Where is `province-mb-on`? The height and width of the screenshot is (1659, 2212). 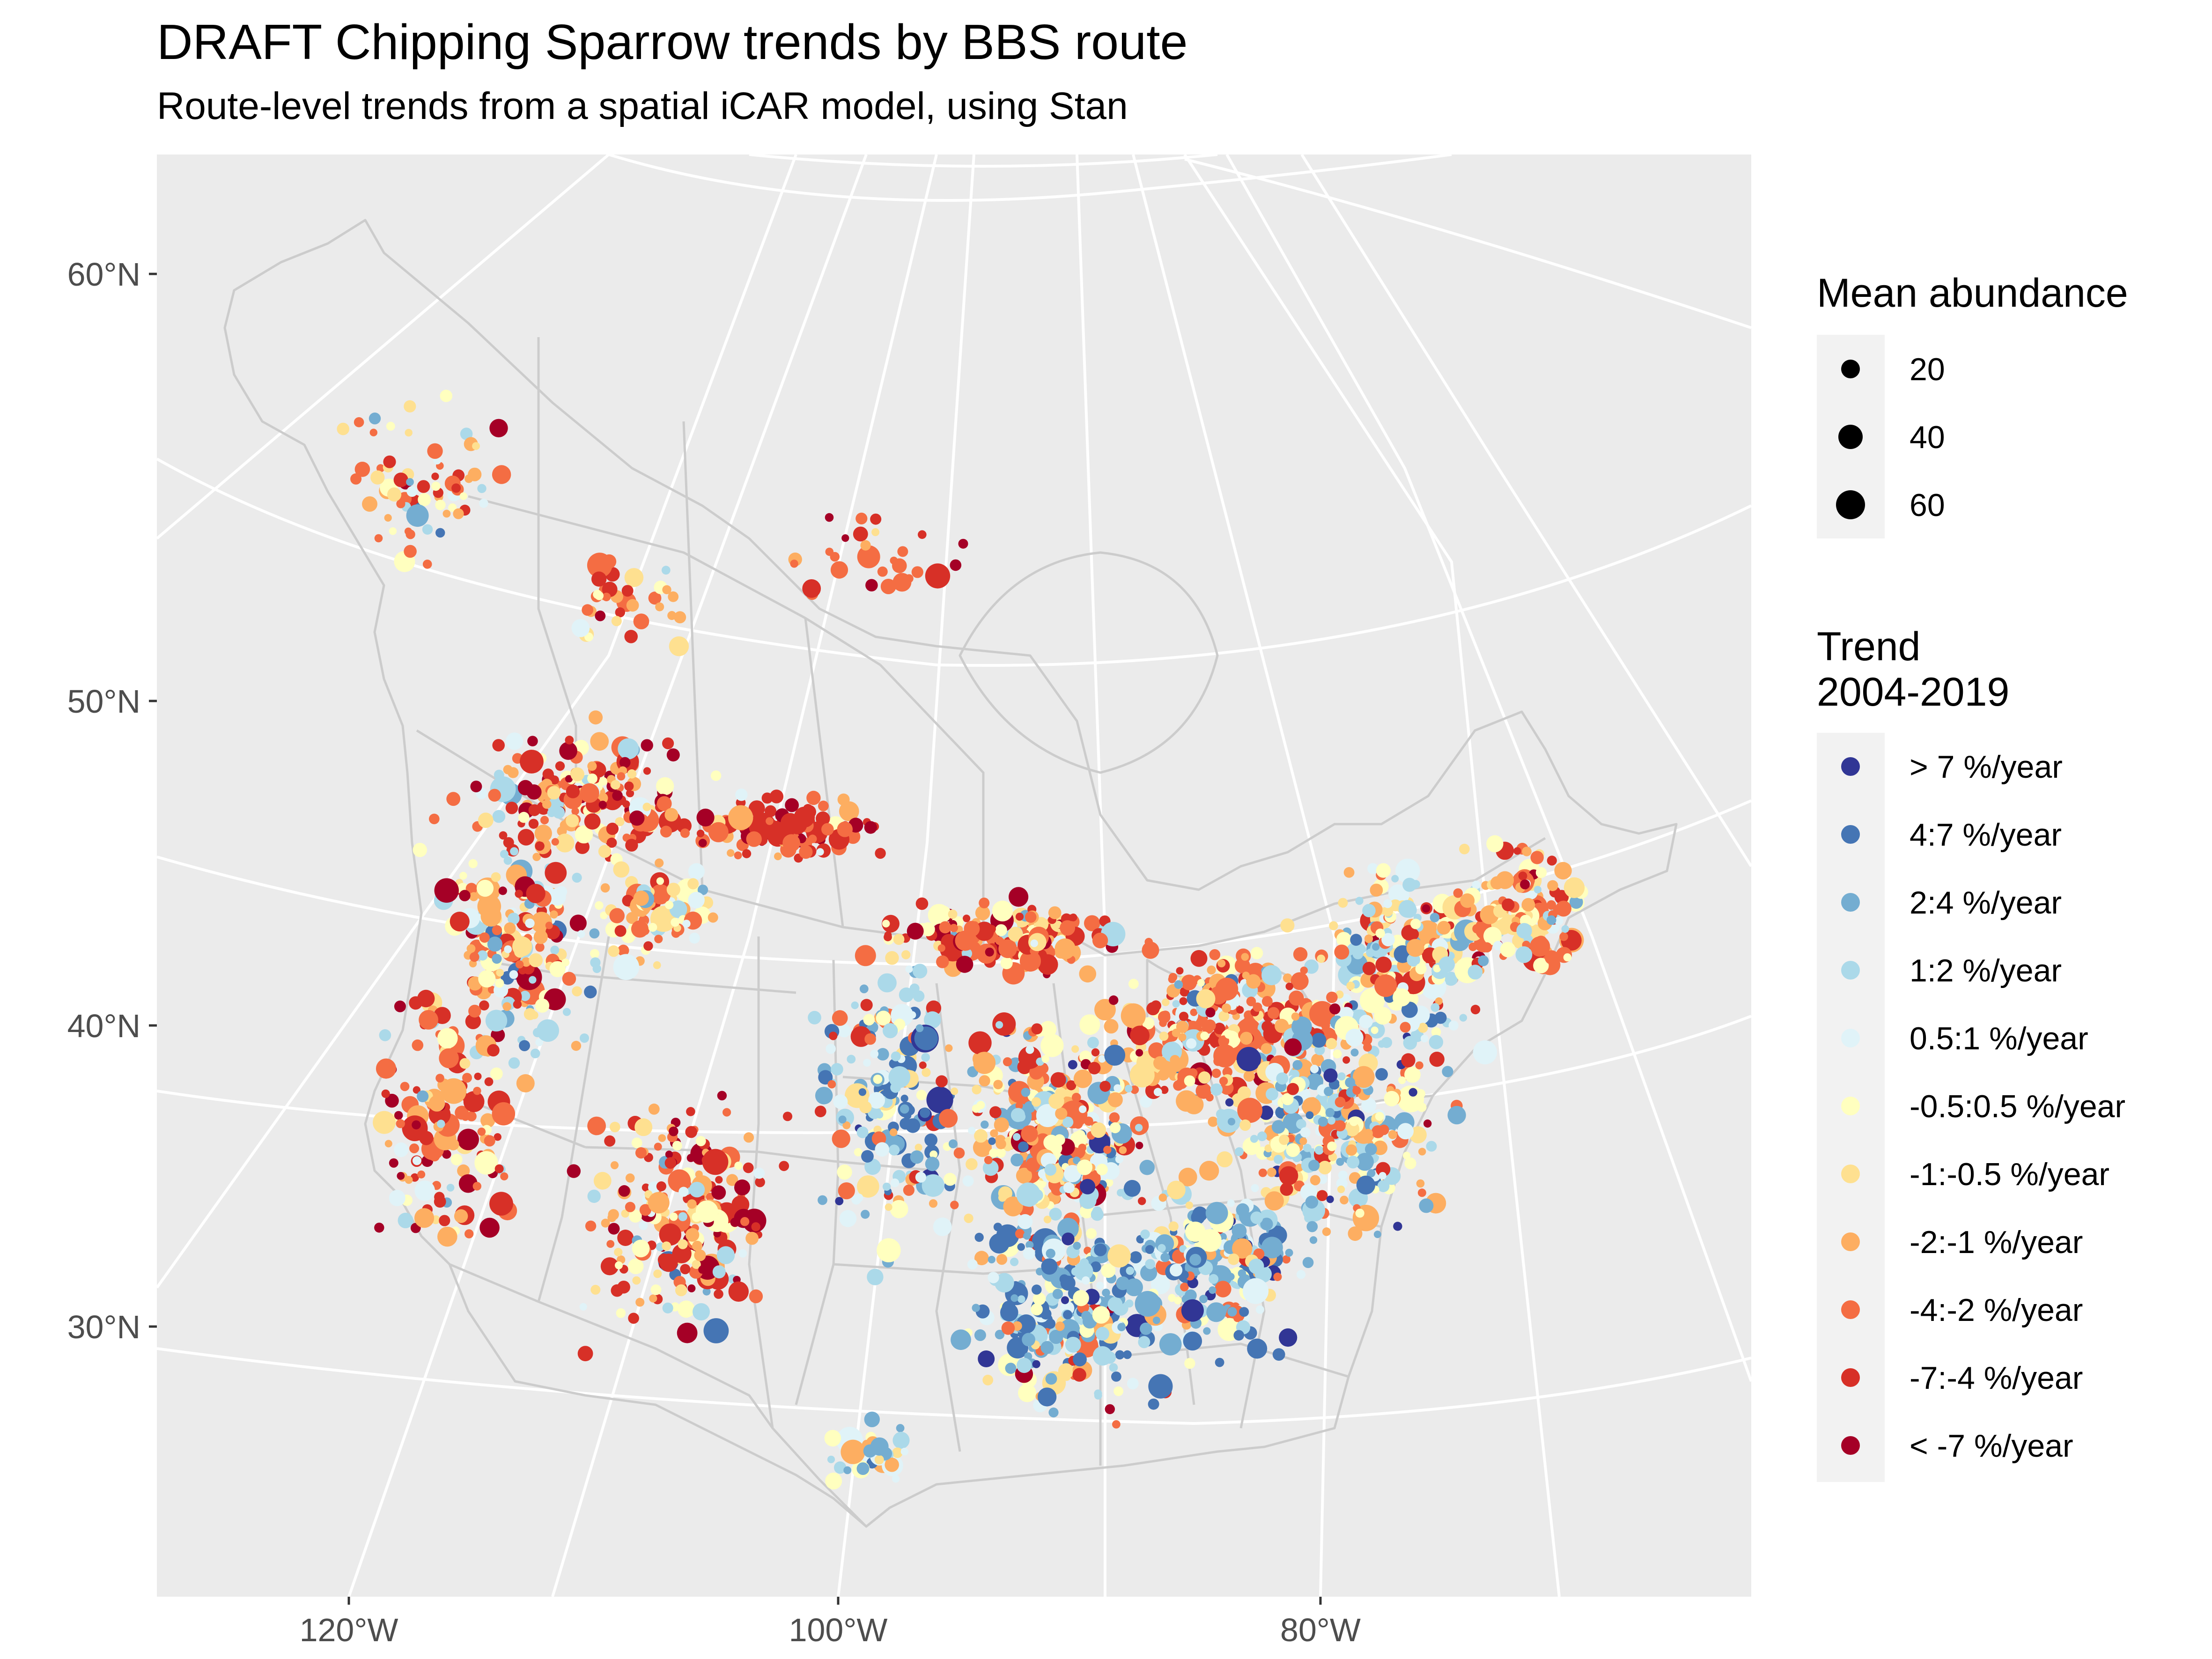
province-mb-on is located at coordinates (932, 805).